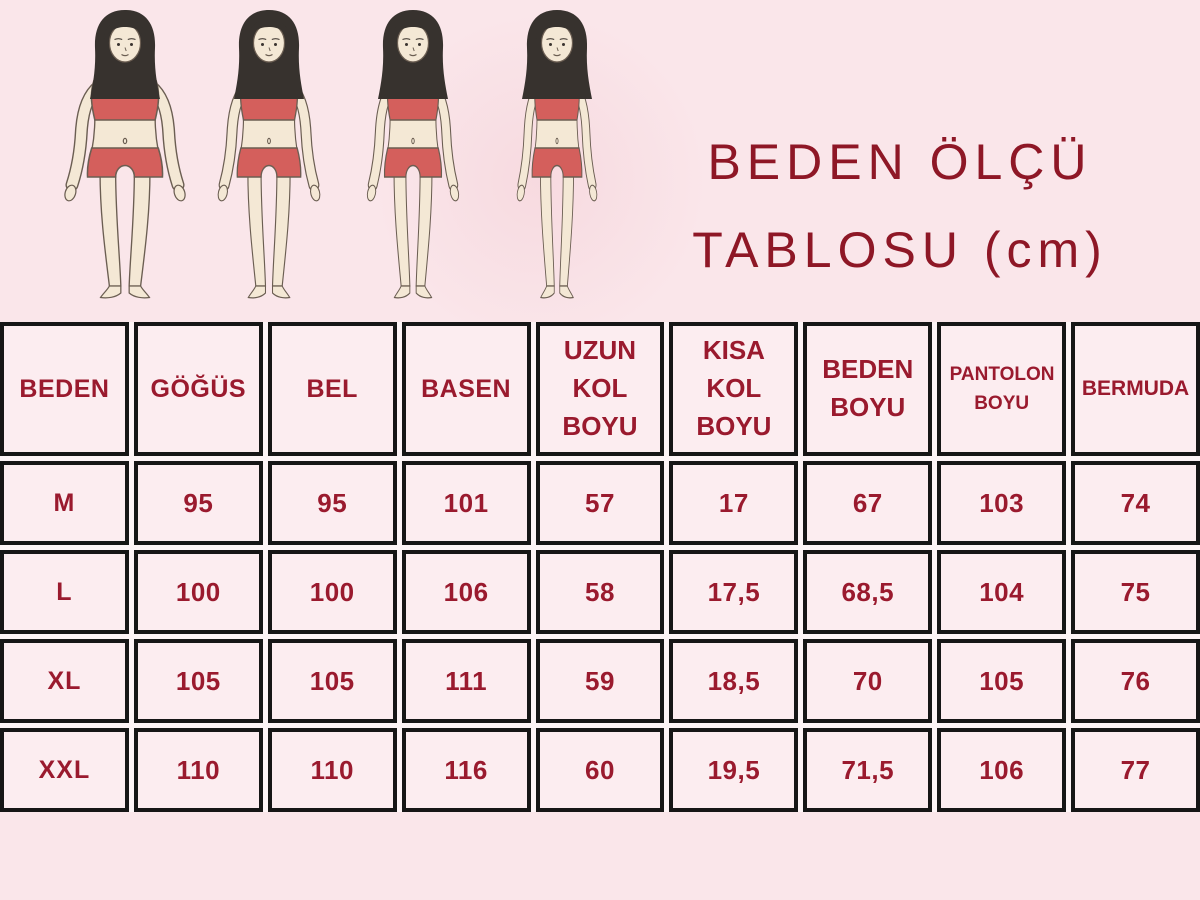 This screenshot has width=1200, height=900. What do you see at coordinates (64, 681) in the screenshot?
I see `size-label-xl: XL` at bounding box center [64, 681].